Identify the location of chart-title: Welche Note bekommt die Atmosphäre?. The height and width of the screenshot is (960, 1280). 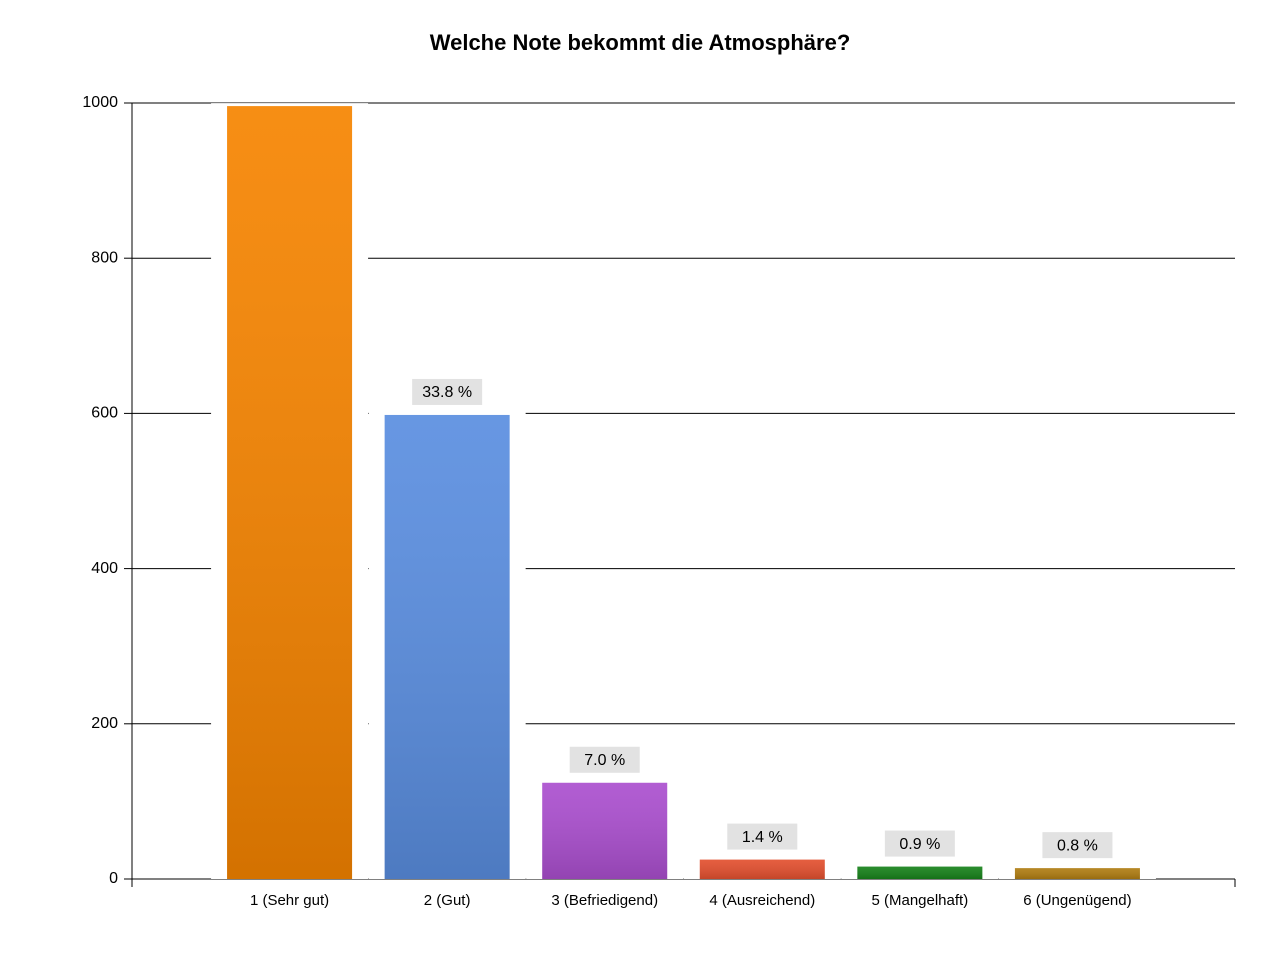
(640, 42).